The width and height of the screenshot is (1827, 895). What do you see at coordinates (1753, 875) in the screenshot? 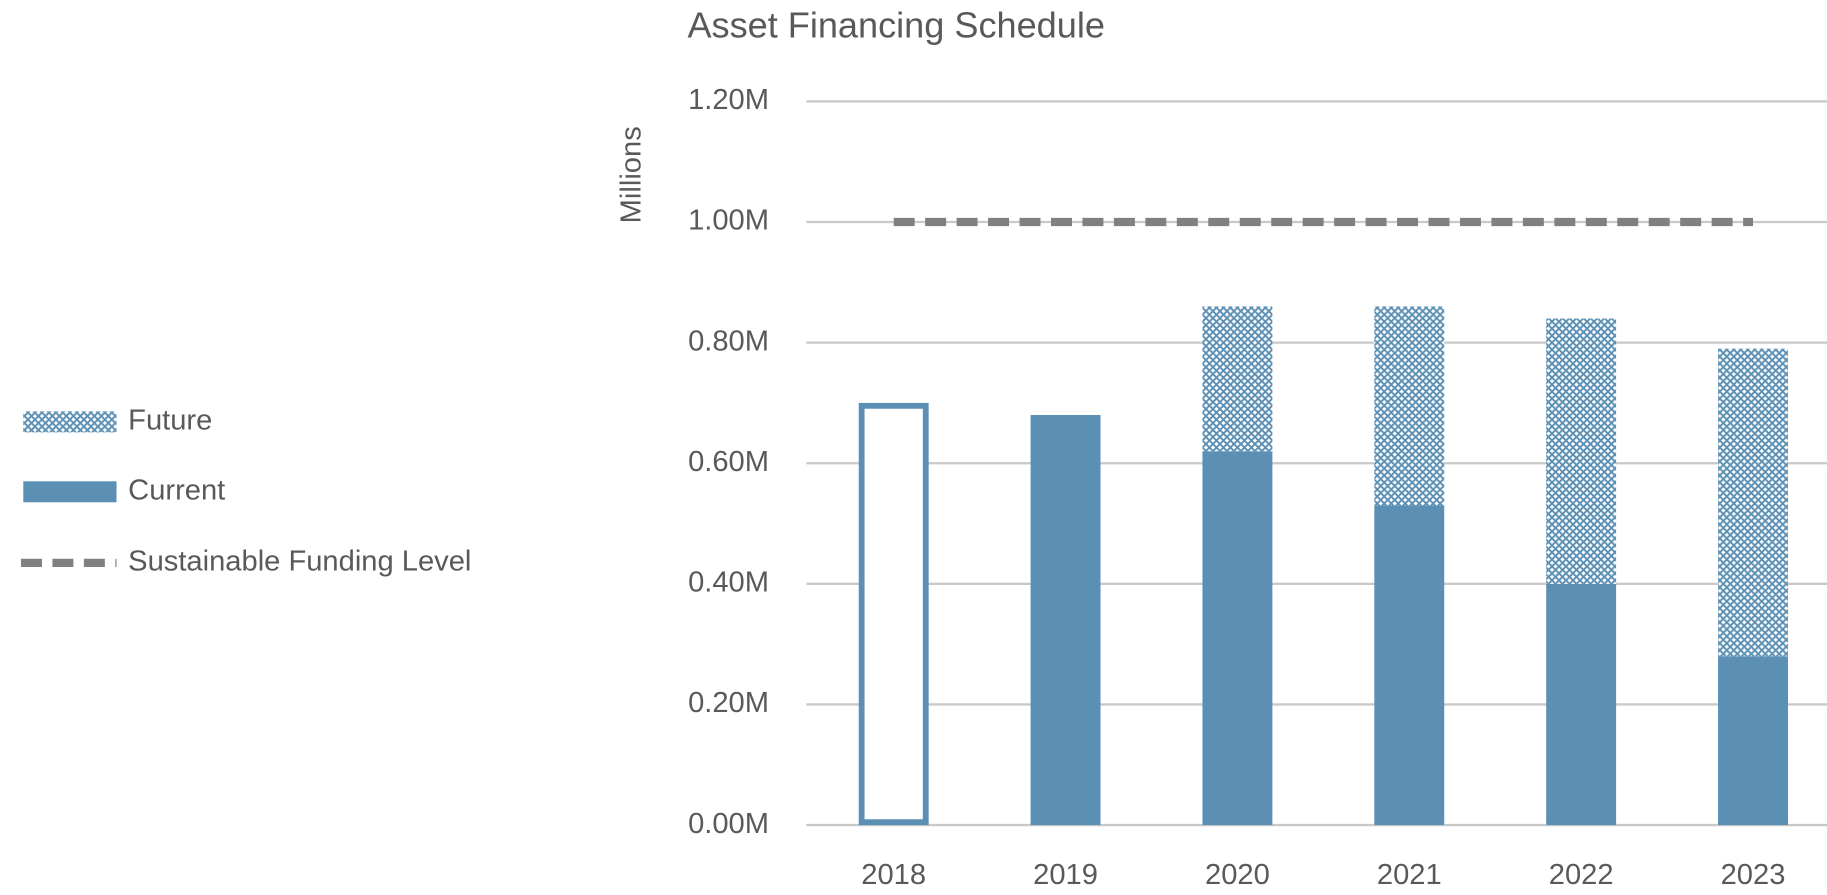
I see `x-tick-label: 2023` at bounding box center [1753, 875].